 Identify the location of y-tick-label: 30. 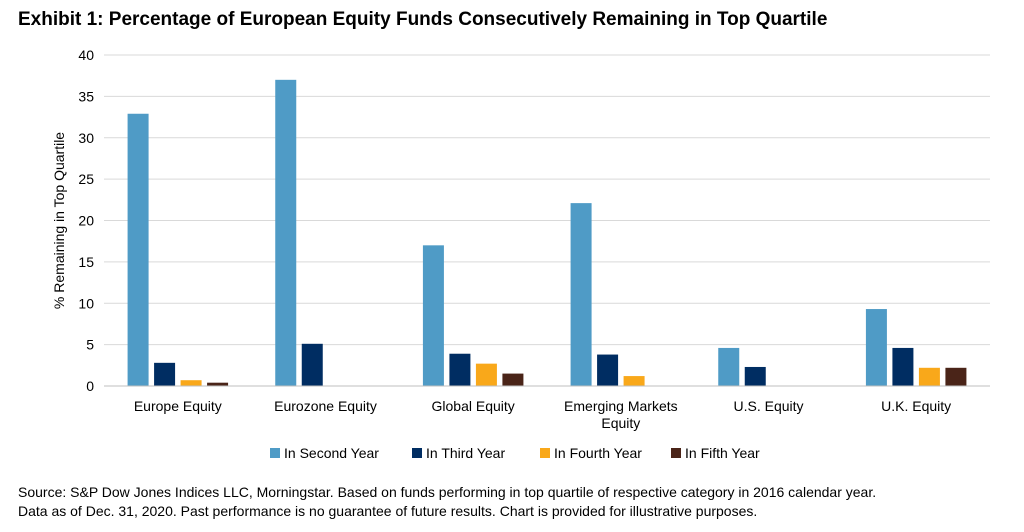
(86, 138).